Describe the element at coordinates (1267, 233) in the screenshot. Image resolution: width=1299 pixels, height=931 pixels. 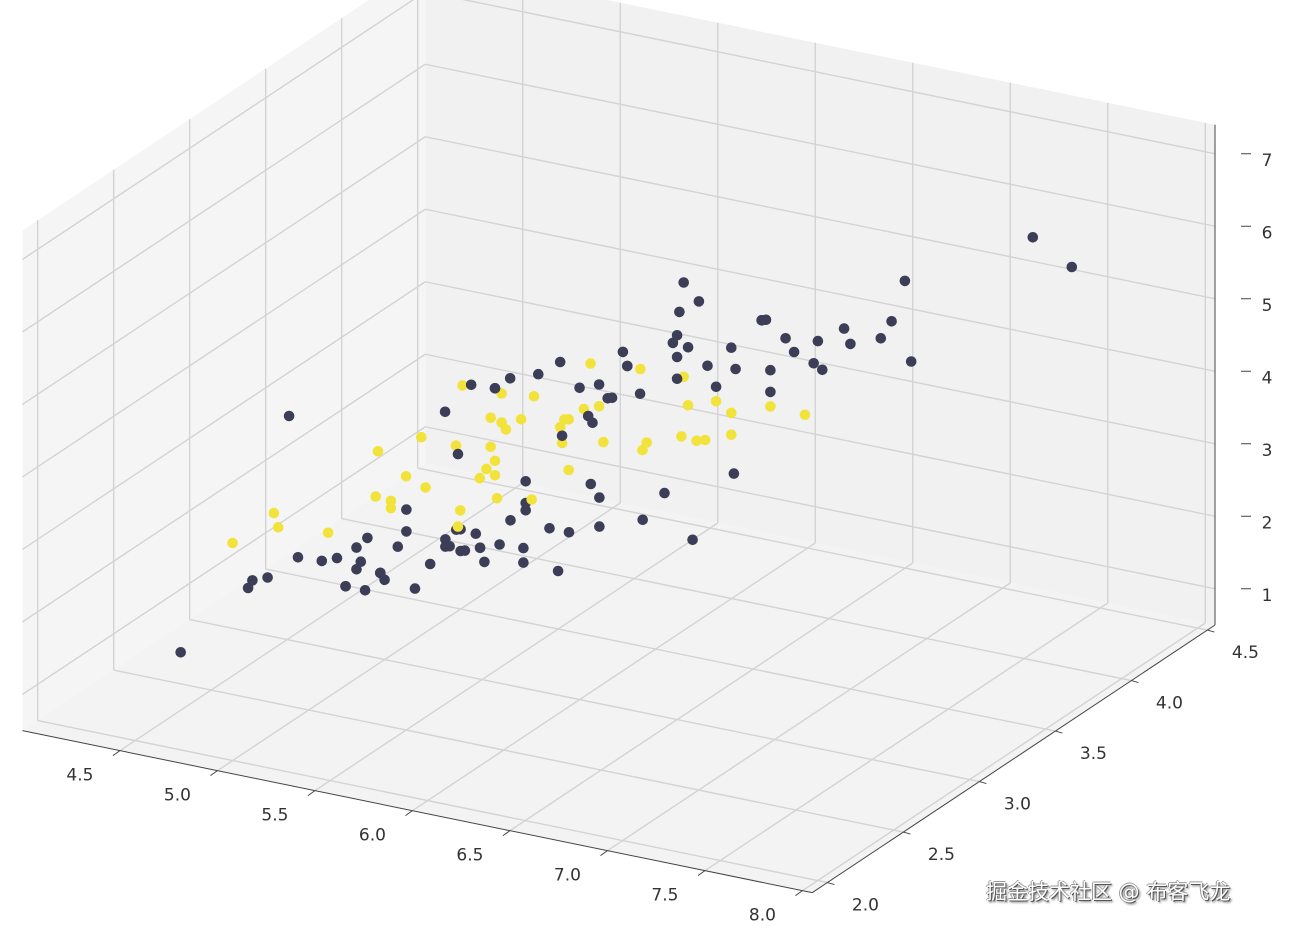
I see `z-tick-label: 6` at that location.